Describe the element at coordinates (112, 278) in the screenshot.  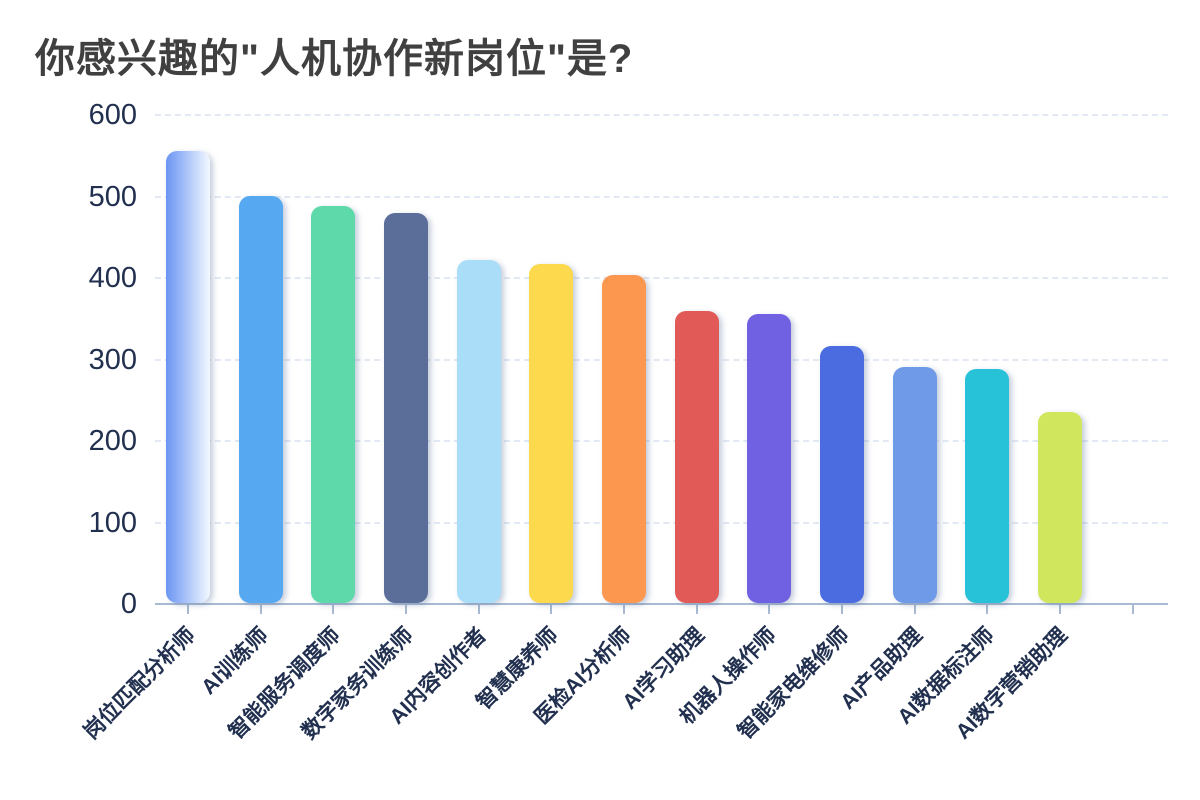
I see `y-axis-tick-label: 400` at that location.